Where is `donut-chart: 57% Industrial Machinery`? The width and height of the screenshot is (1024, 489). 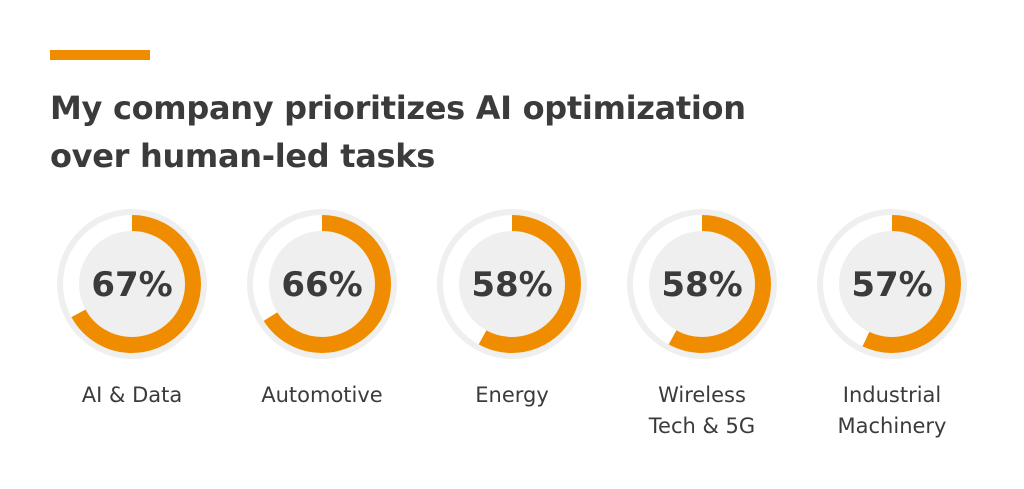
donut-chart: 57% Industrial Machinery is located at coordinates (892, 324).